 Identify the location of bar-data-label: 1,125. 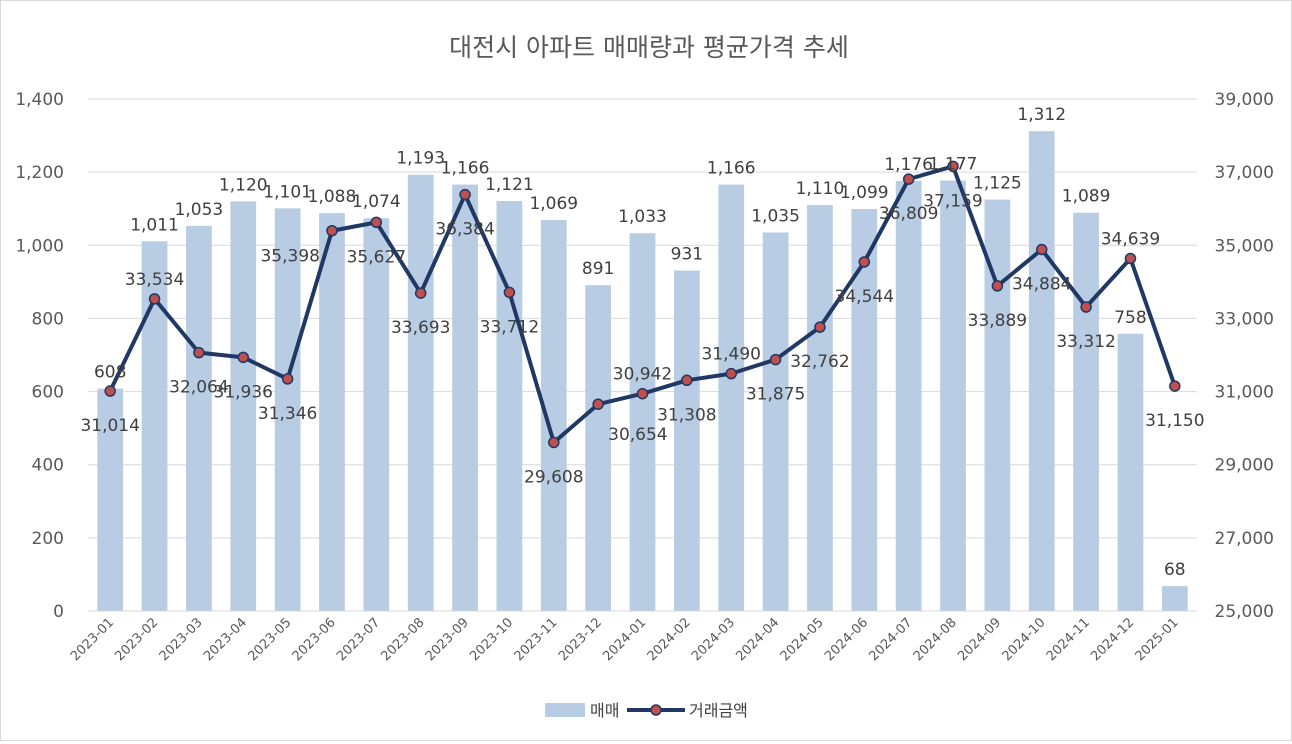
(997, 184).